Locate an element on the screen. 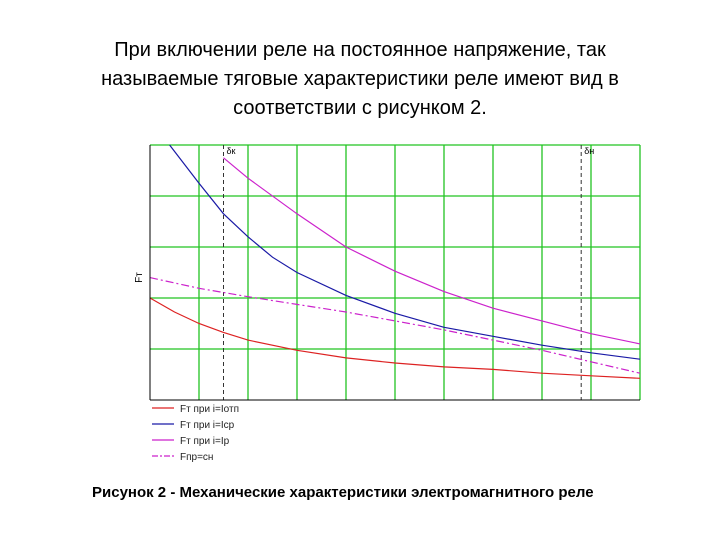 The height and width of the screenshot is (540, 720). title-line-3: соответствии с рисунком 2. is located at coordinates (360, 108).